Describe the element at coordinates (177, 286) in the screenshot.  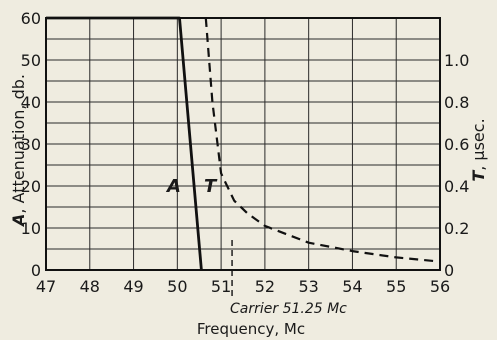
I see `x-tick-label: 50` at that location.